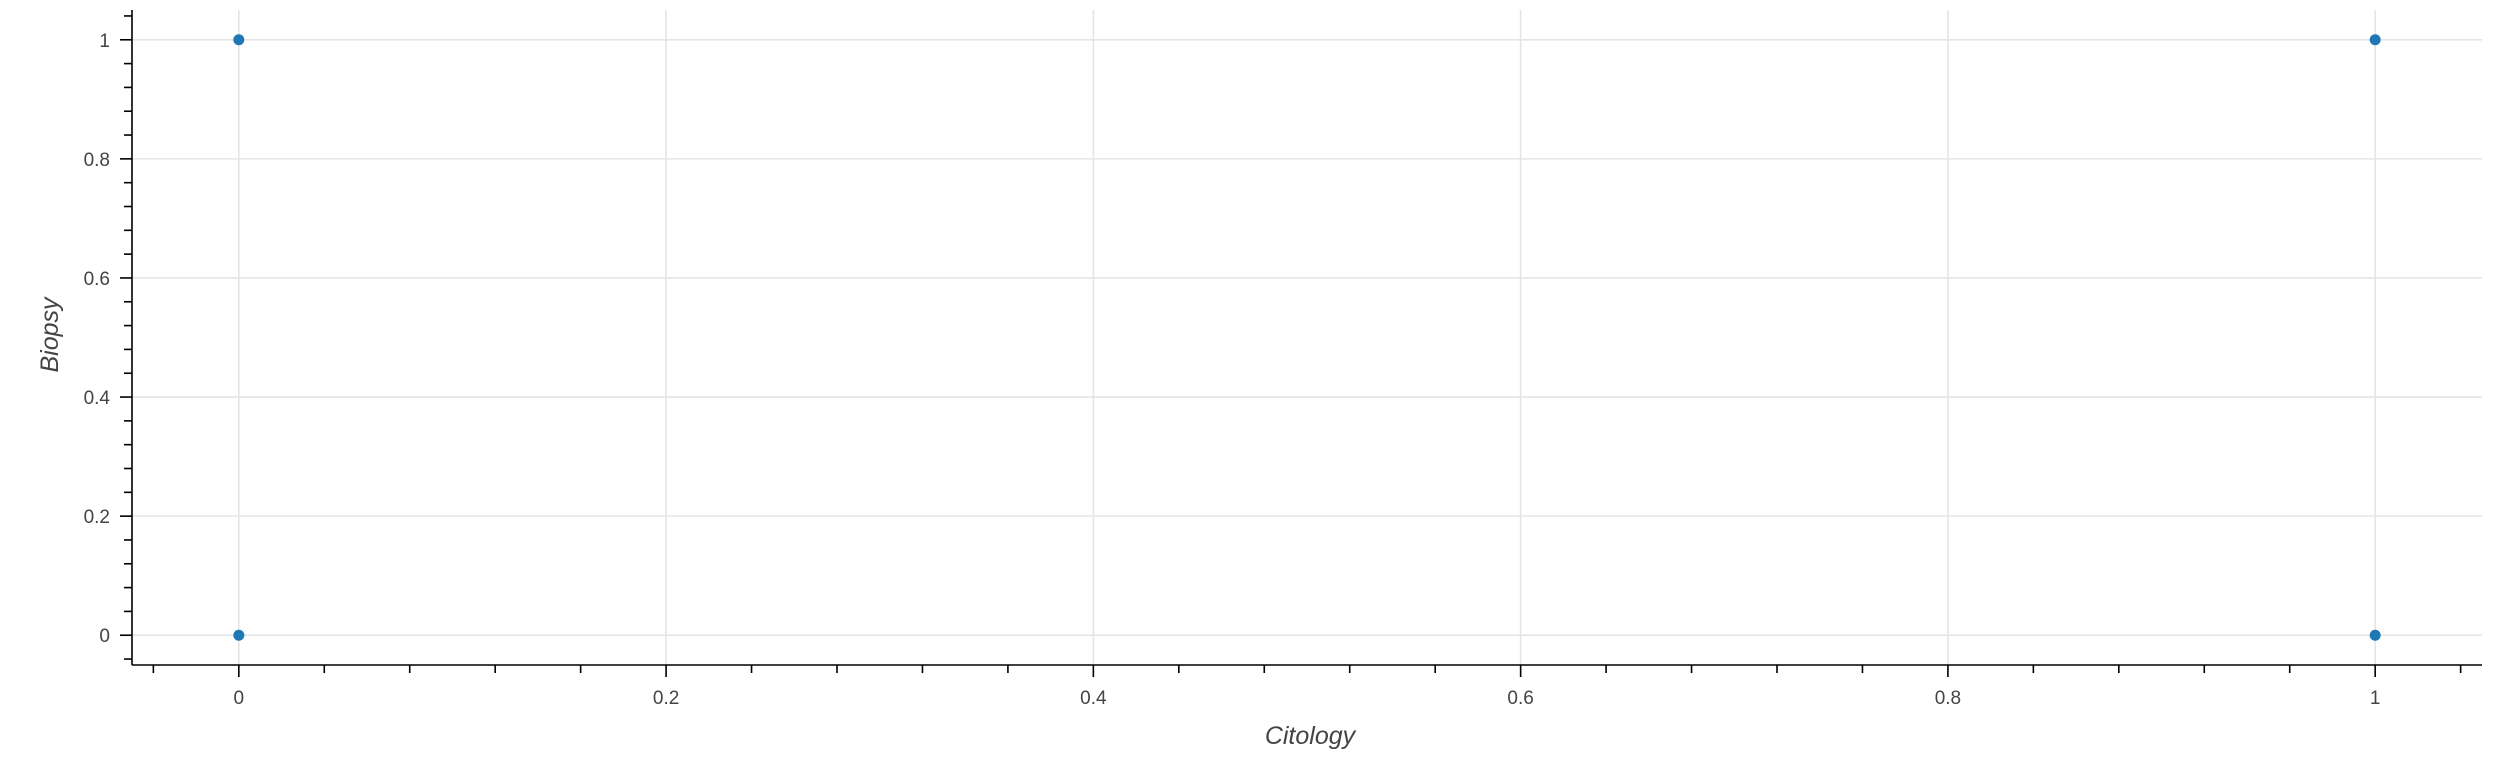 This screenshot has height=774, width=2498. I want to click on x-tick-label: 1, so click(2375, 698).